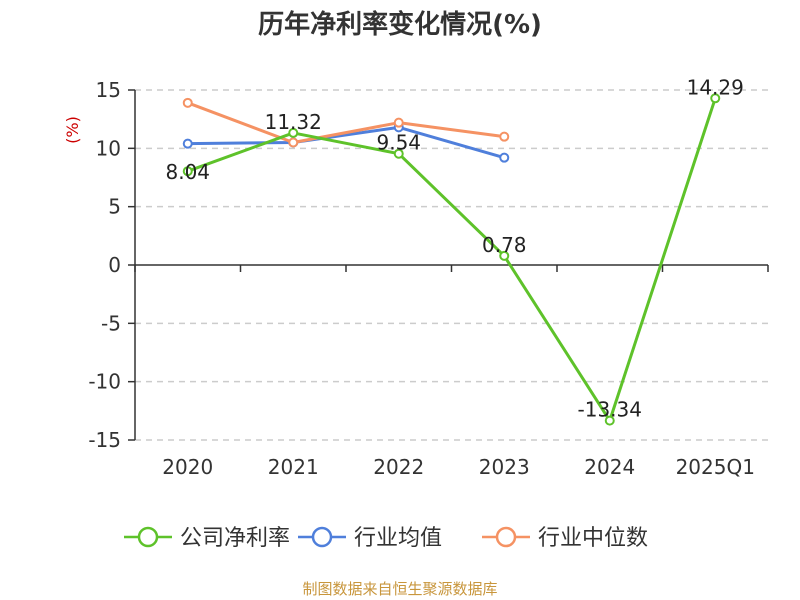 This screenshot has height=600, width=800. Describe the element at coordinates (114, 207) in the screenshot. I see `y-tick-label: 5` at that location.